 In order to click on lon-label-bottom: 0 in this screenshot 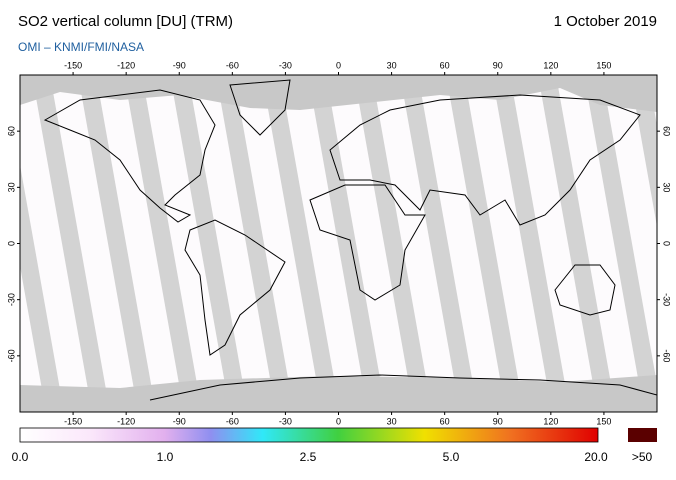, I will do `click(338, 421)`.